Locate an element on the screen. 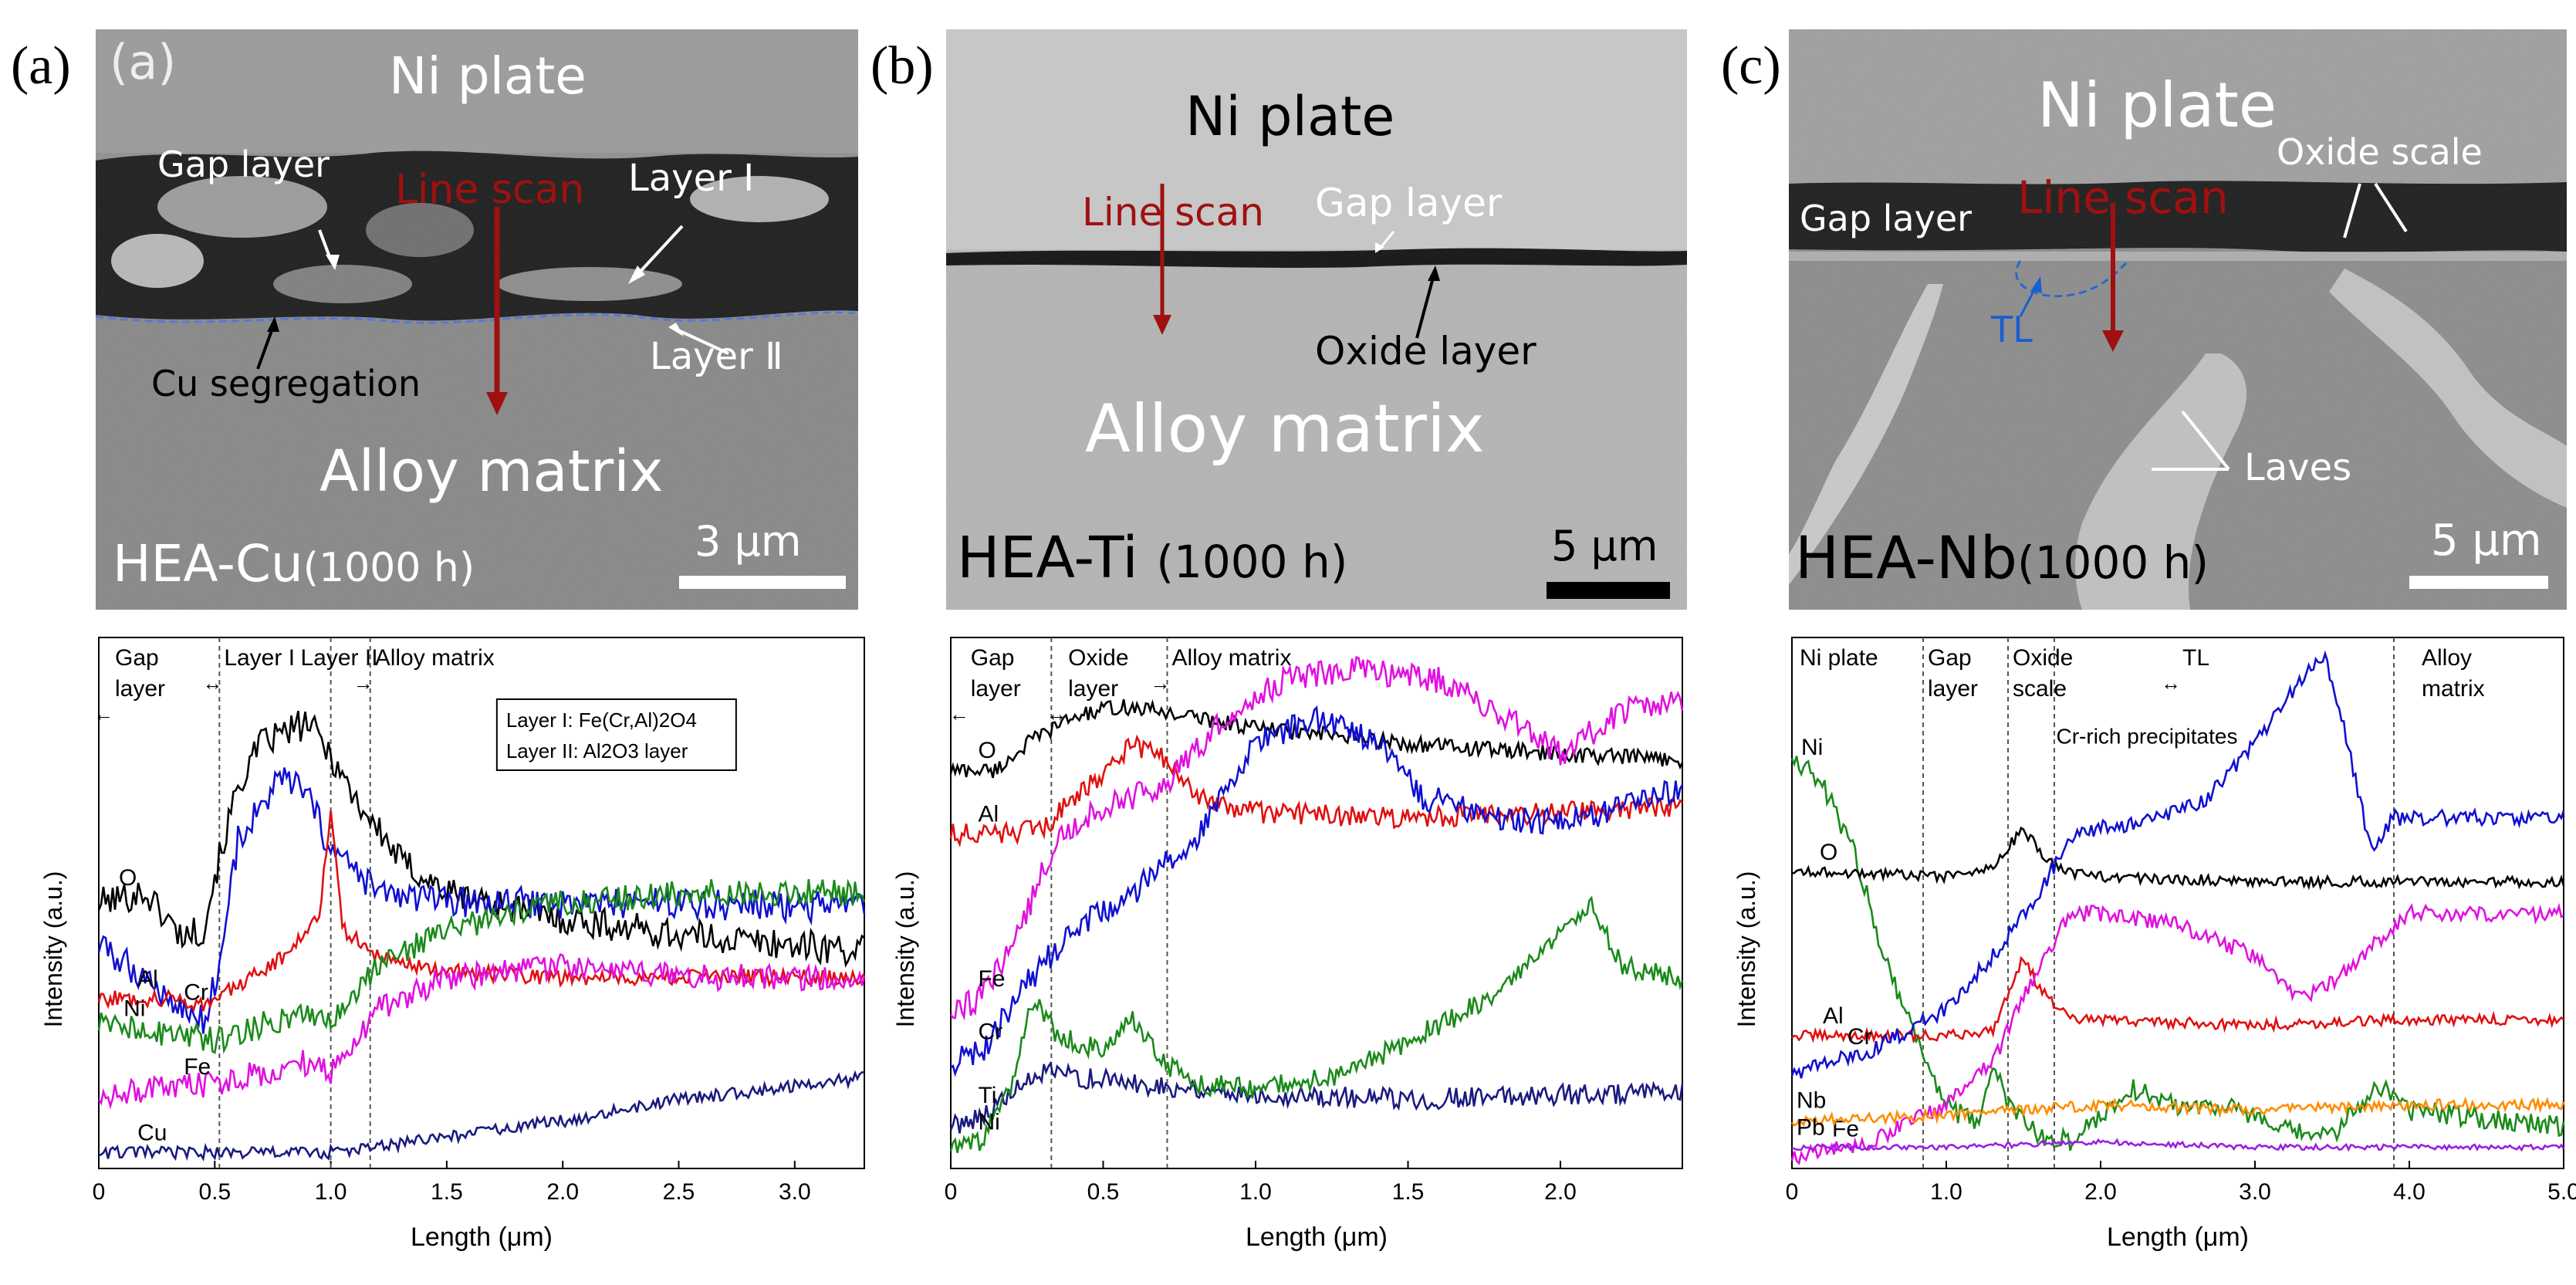 The width and height of the screenshot is (2576, 1285). tl-label-c: TL is located at coordinates (2012, 329).